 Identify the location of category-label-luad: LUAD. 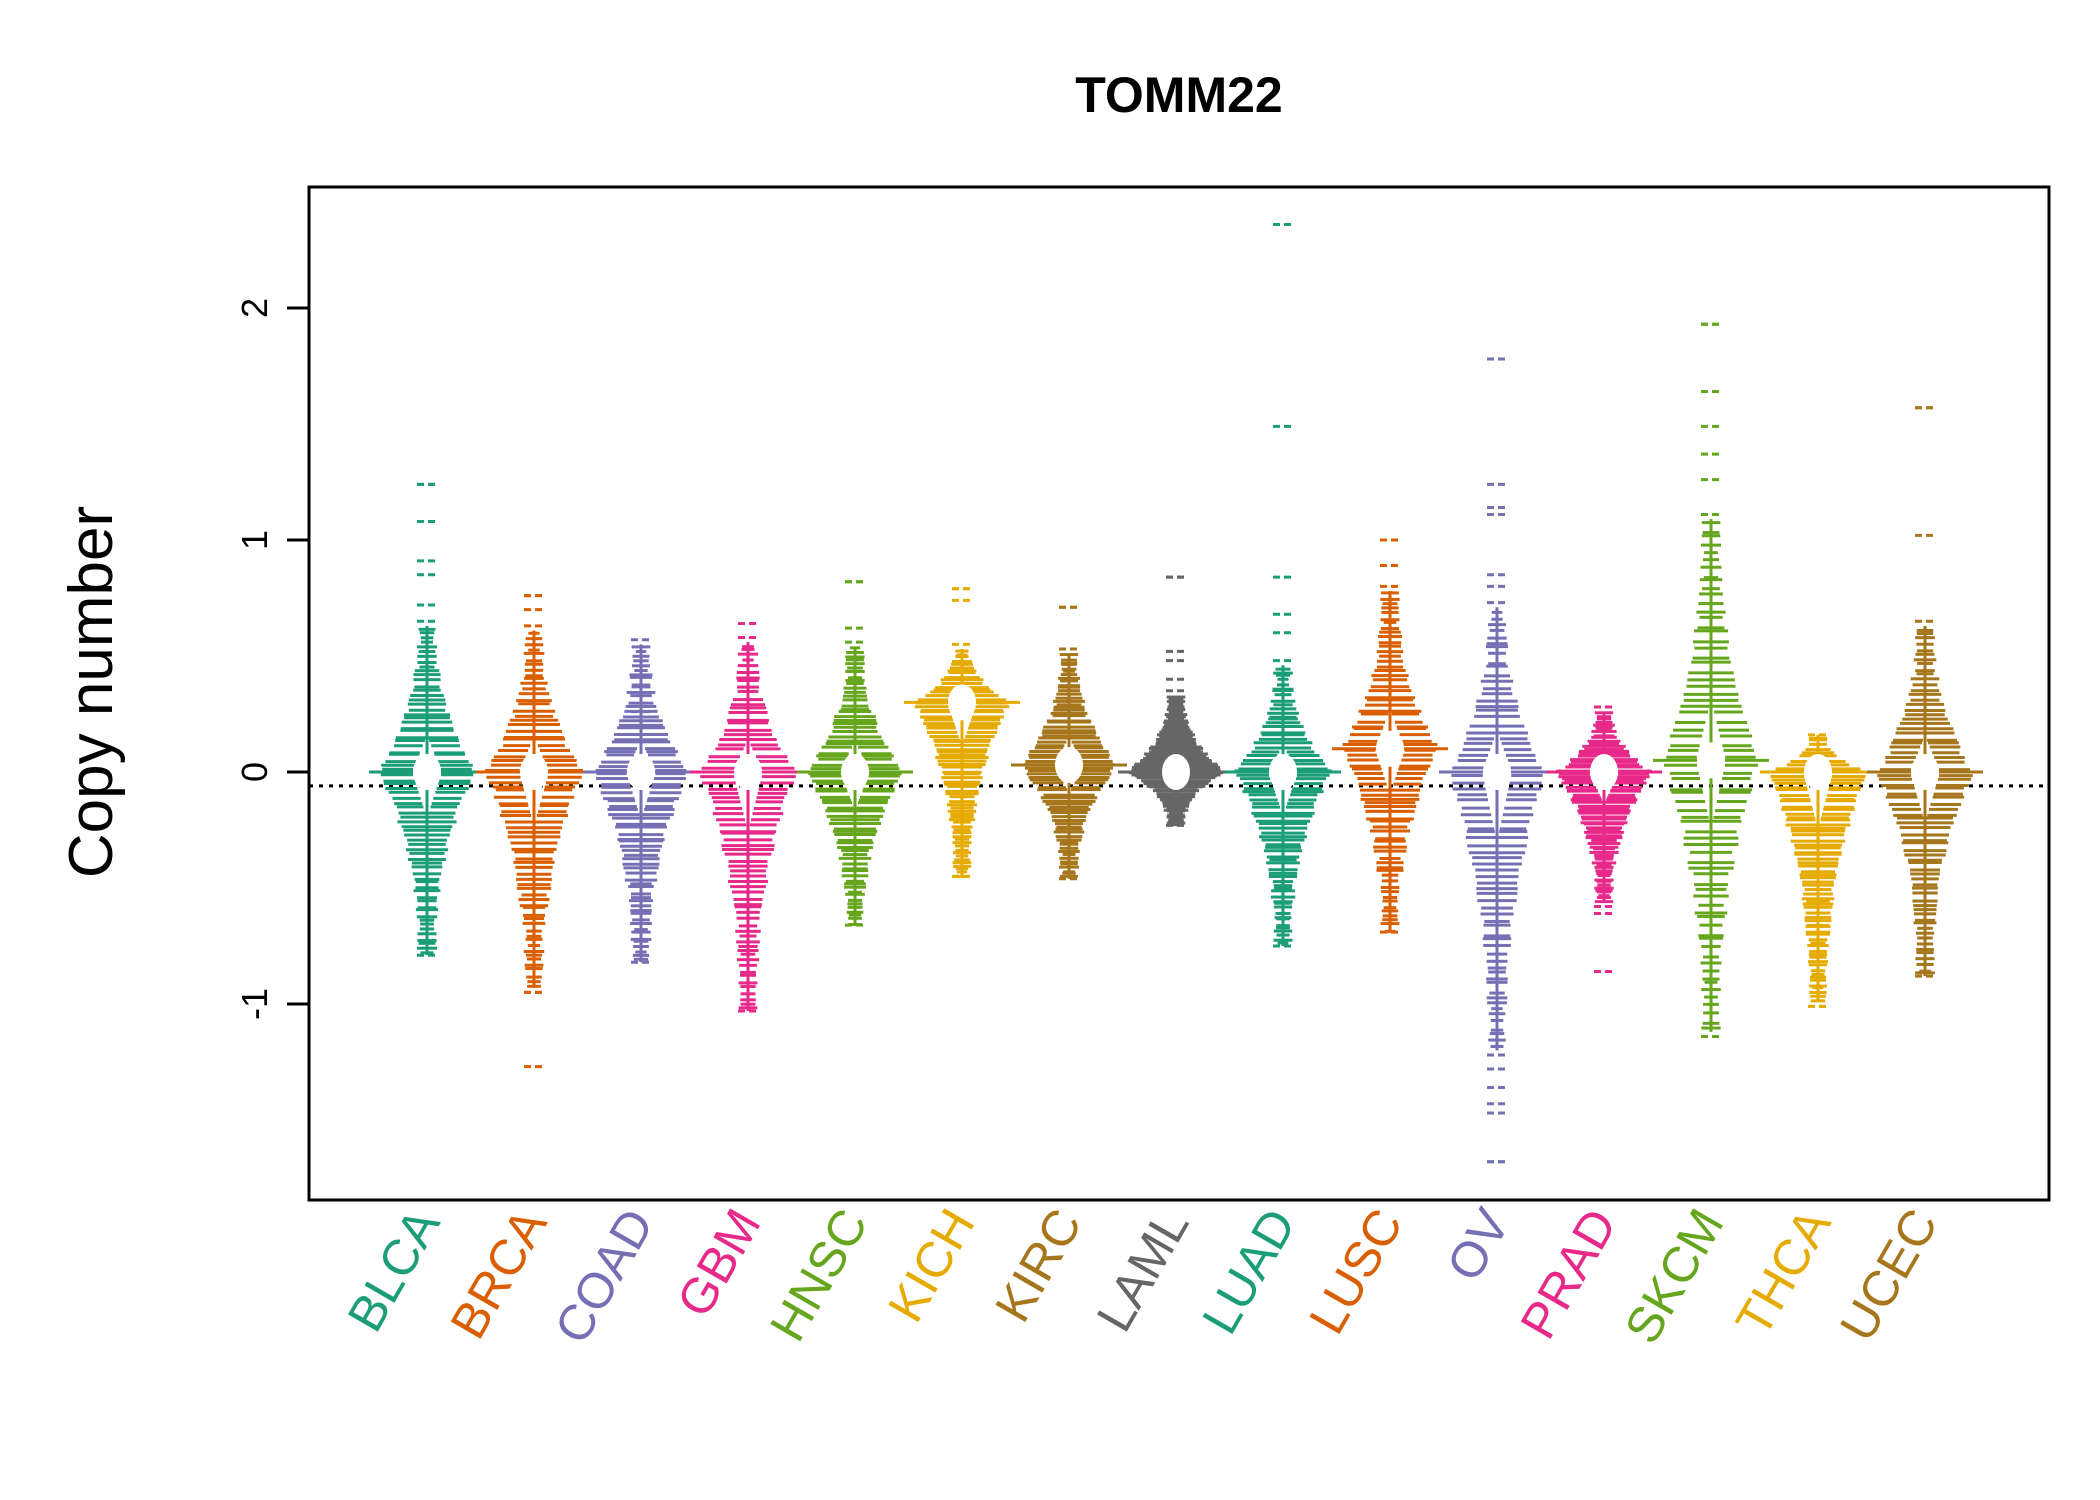
(1248, 1272).